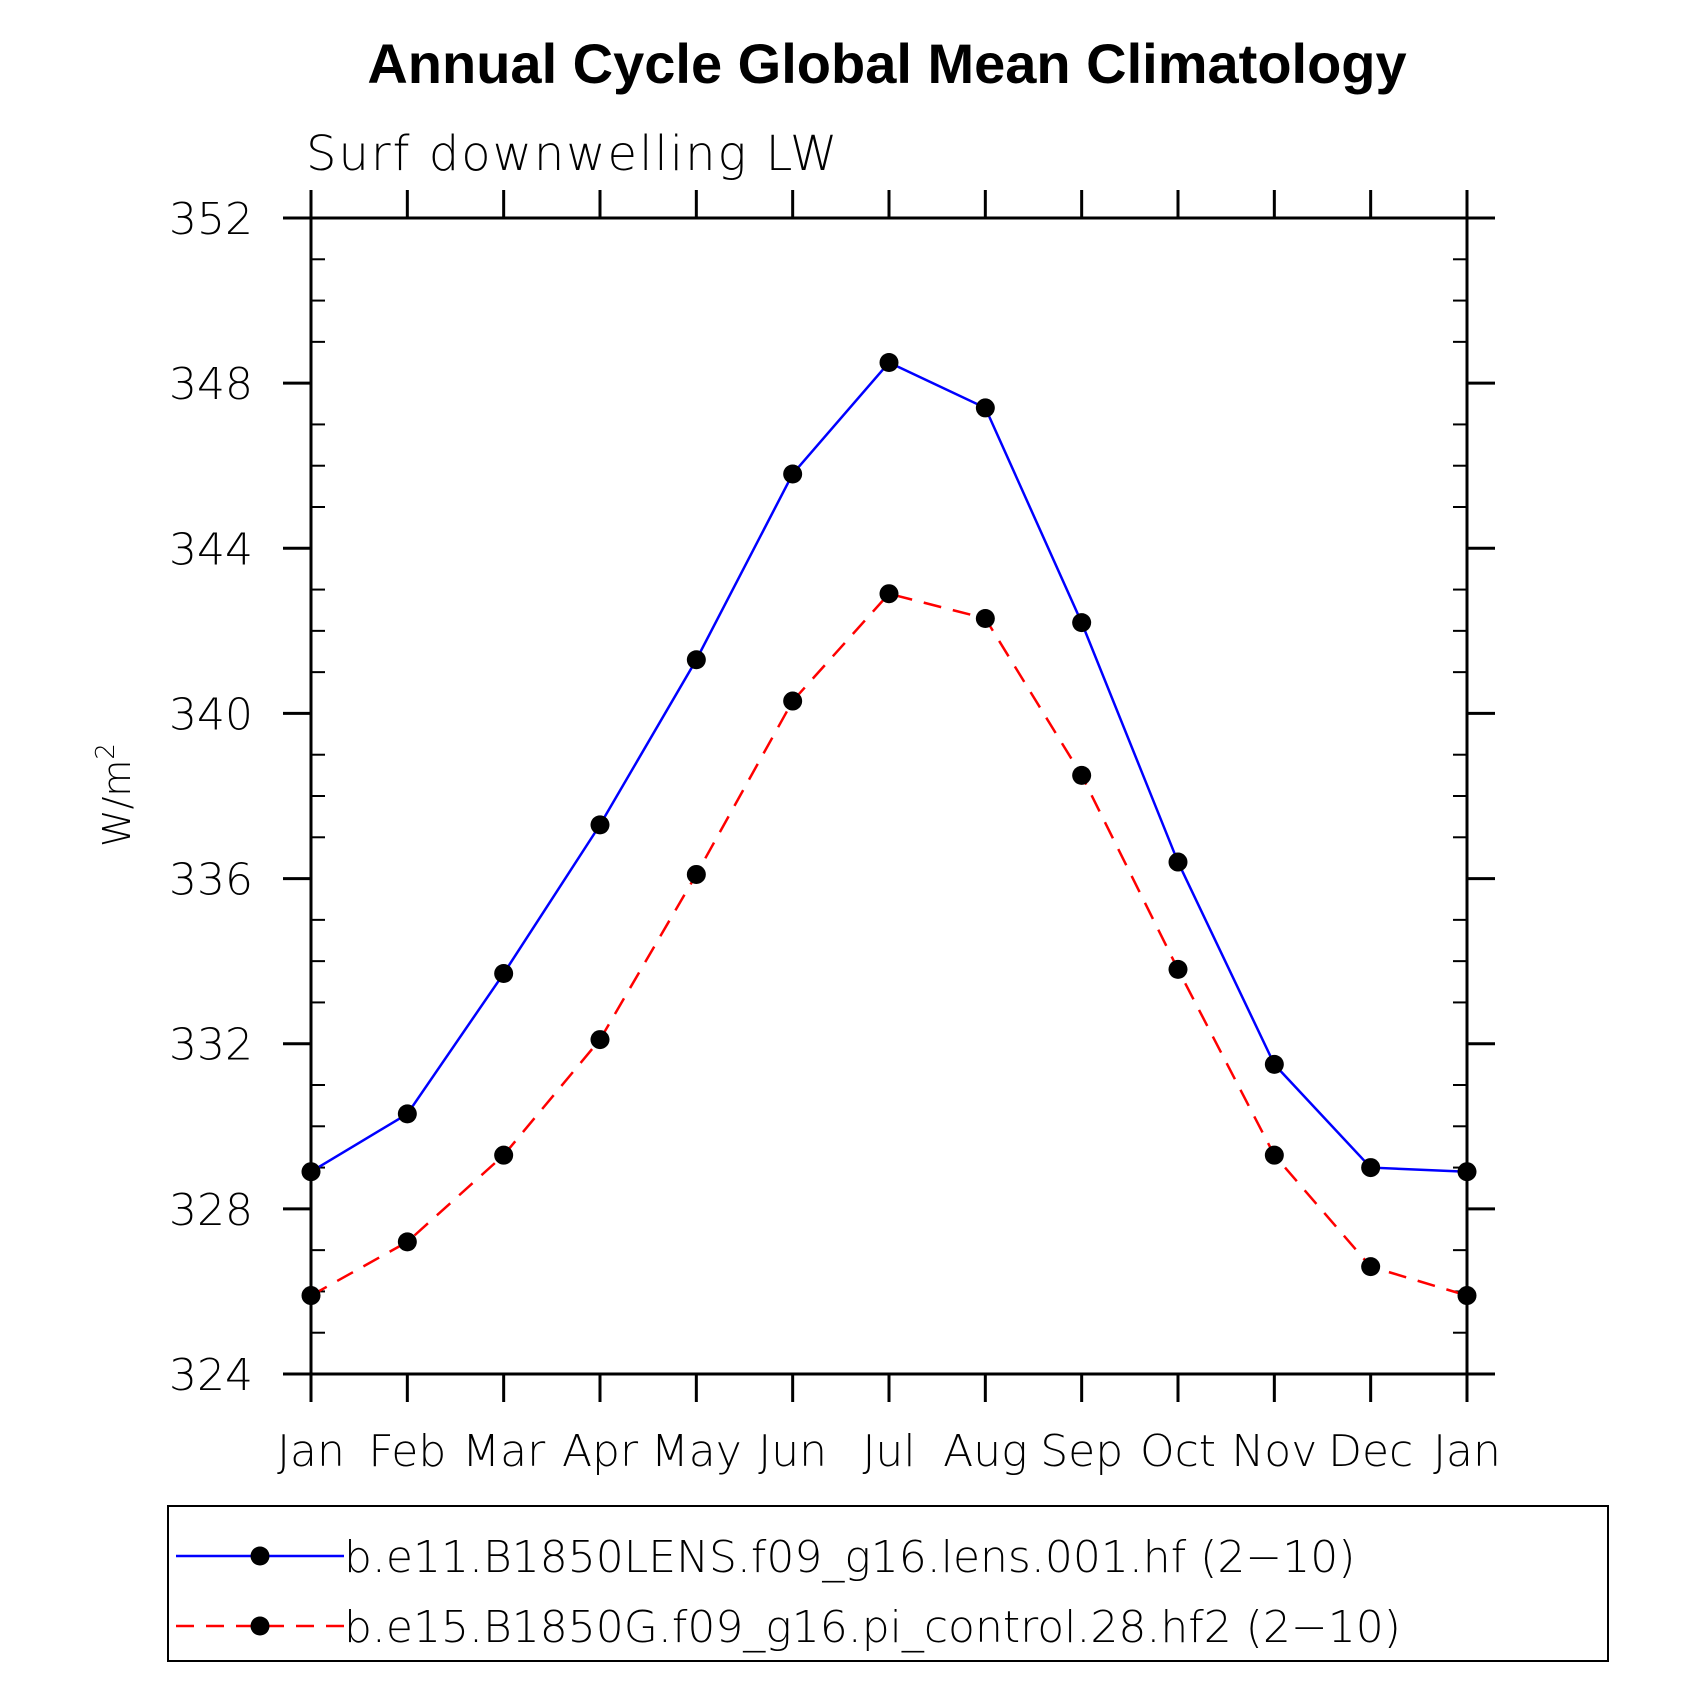 This screenshot has width=1685, height=1685. Describe the element at coordinates (211, 714) in the screenshot. I see `y-tick-label: 340` at that location.